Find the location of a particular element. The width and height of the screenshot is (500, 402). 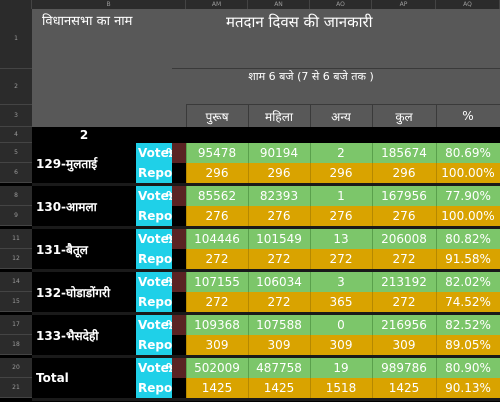

row4-value: 2 is located at coordinates (84, 135).